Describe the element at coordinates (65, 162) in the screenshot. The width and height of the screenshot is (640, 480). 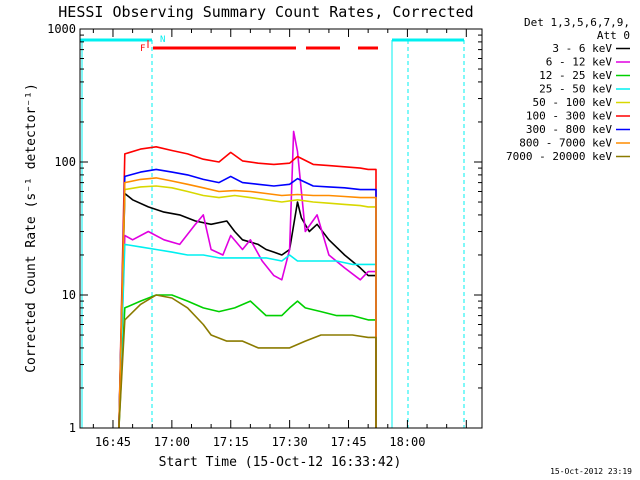
I see `y-tick-label: 100` at that location.